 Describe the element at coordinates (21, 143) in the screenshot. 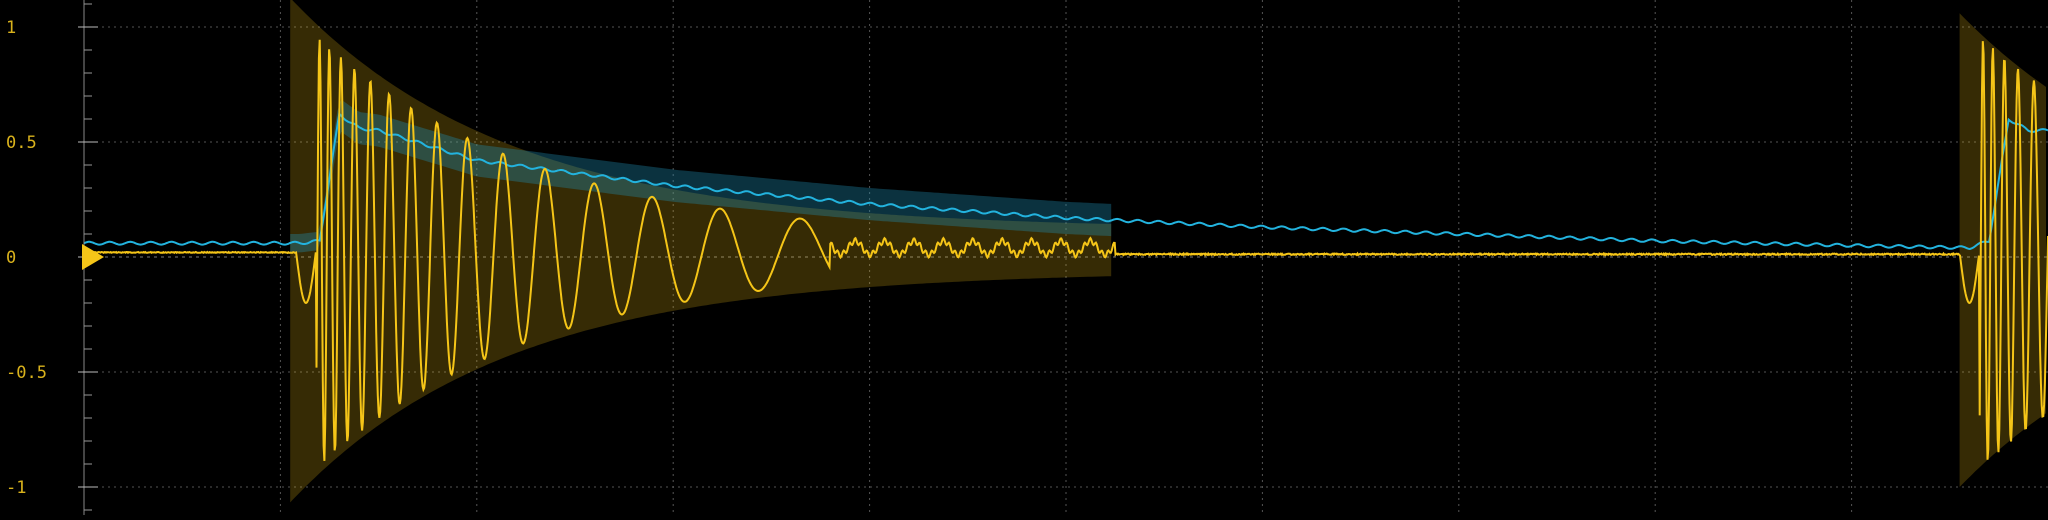

I see `y-tick-label: 0.5` at that location.